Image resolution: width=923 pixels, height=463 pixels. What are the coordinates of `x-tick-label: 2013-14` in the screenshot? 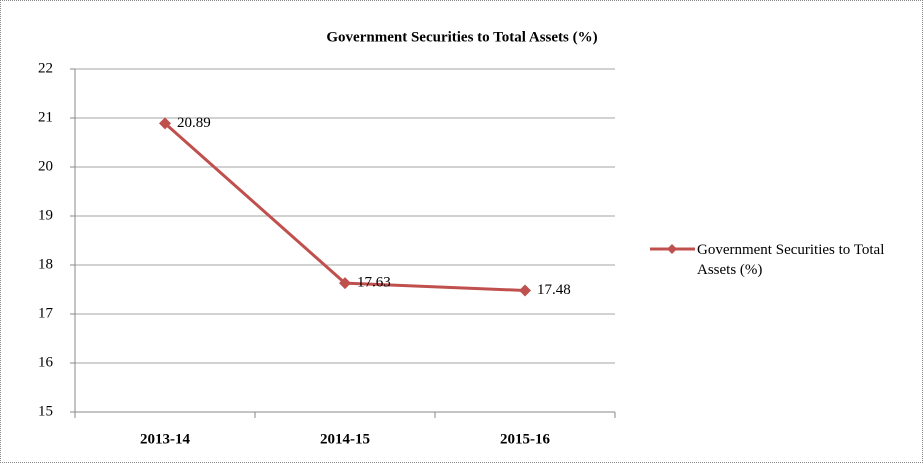 It's located at (165, 439).